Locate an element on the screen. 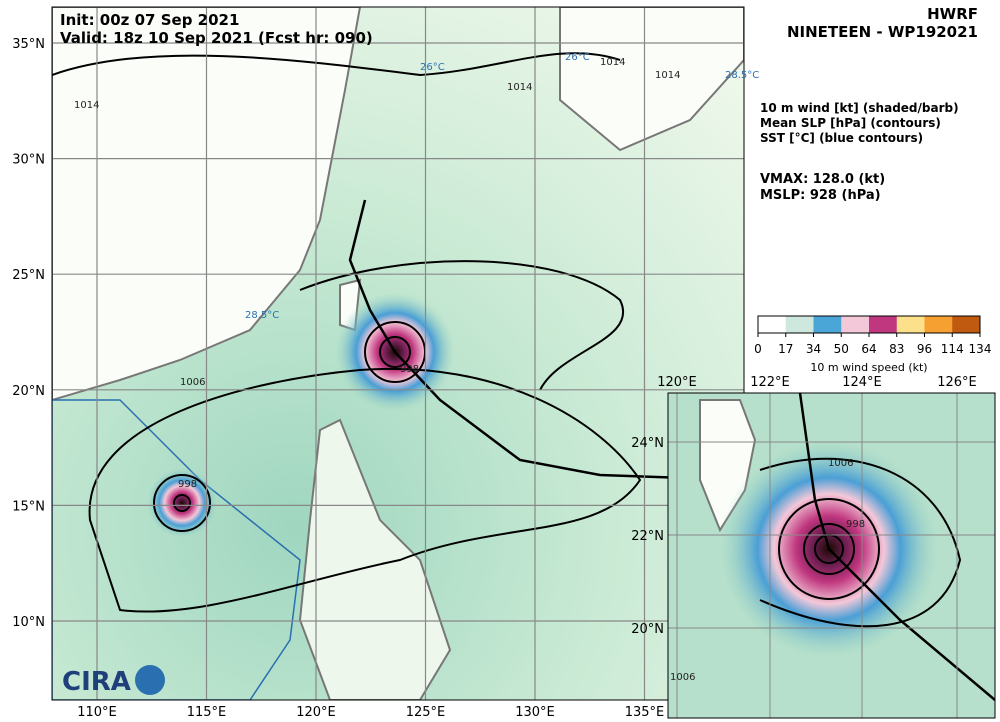 This screenshot has width=1000, height=722. inset-map is located at coordinates (831, 555).